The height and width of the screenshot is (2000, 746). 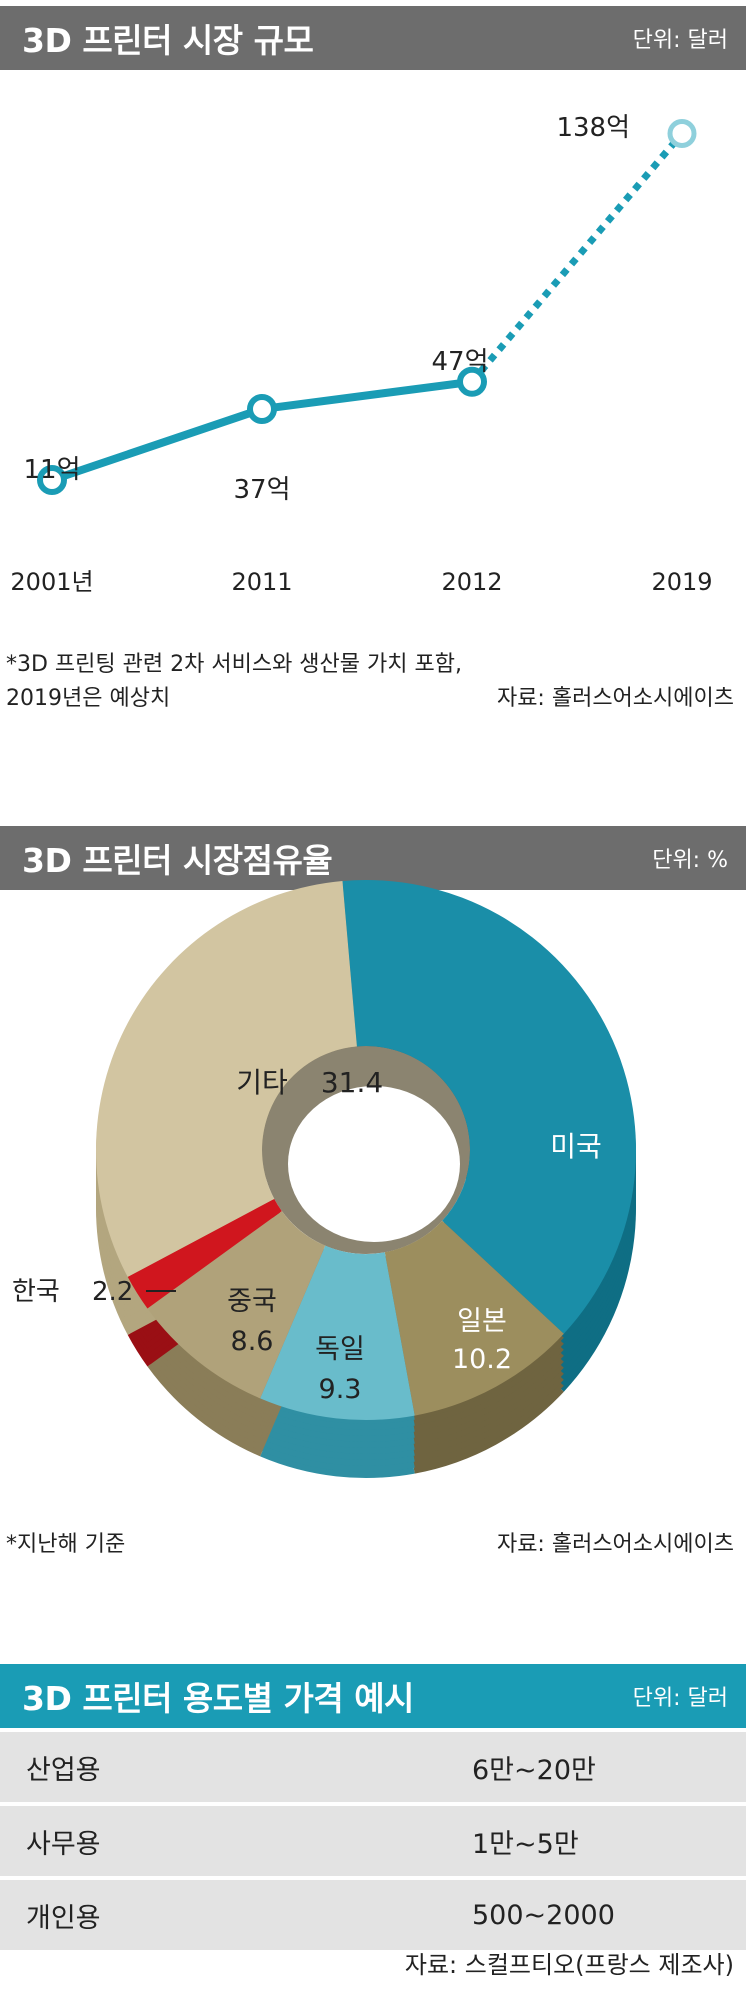 I want to click on slice-value: 31.4, so click(x=352, y=1082).